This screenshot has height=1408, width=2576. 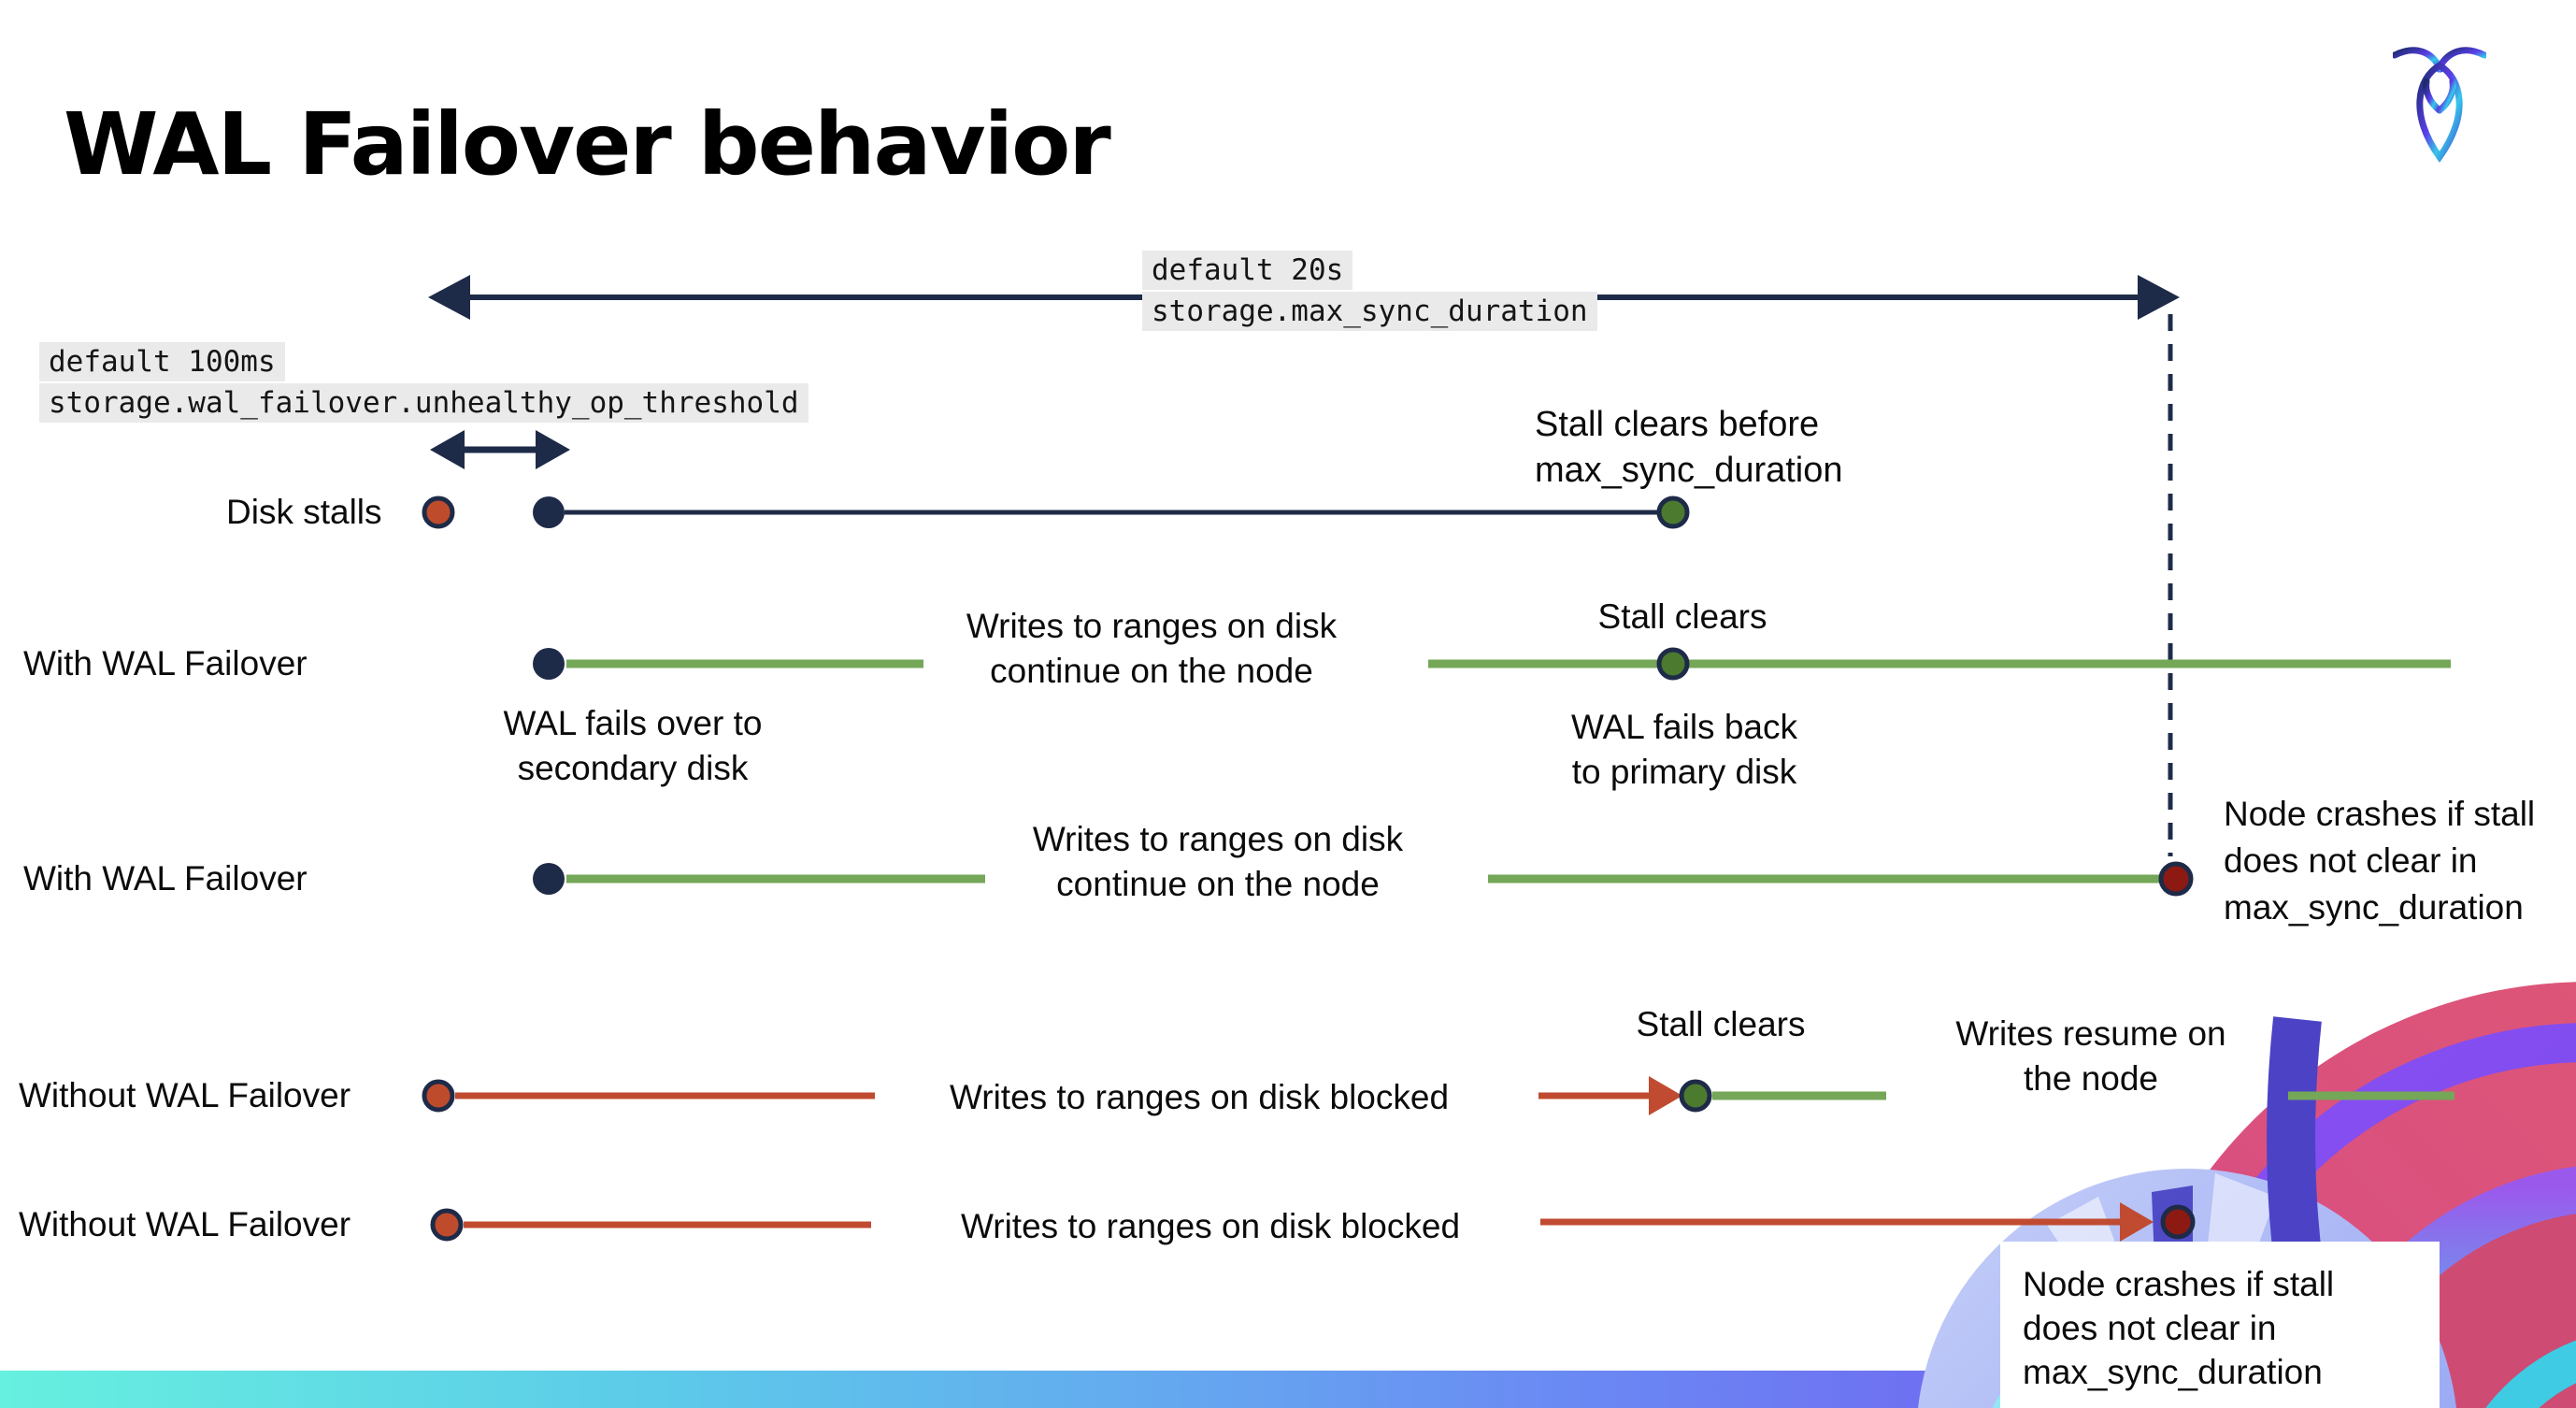 What do you see at coordinates (185, 1224) in the screenshot?
I see `row5-label: Without WAL Failover` at bounding box center [185, 1224].